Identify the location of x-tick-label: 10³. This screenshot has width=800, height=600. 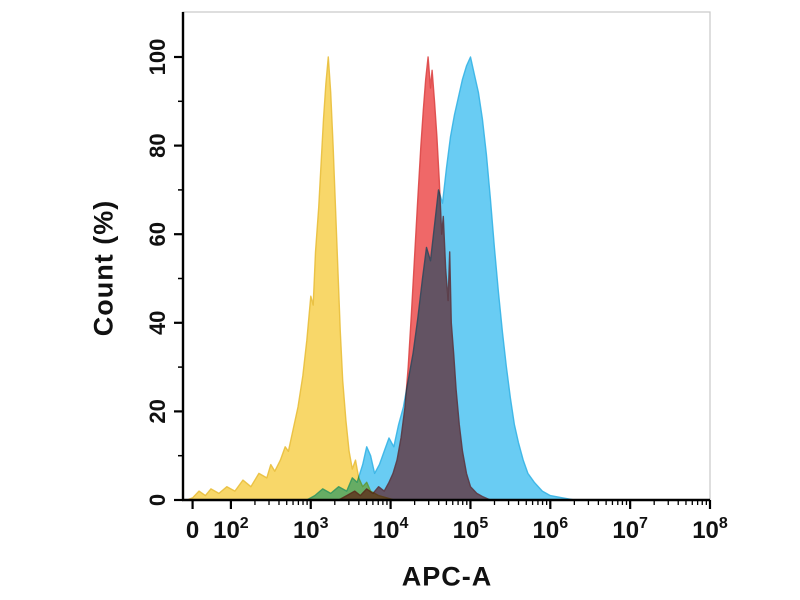
(311, 529).